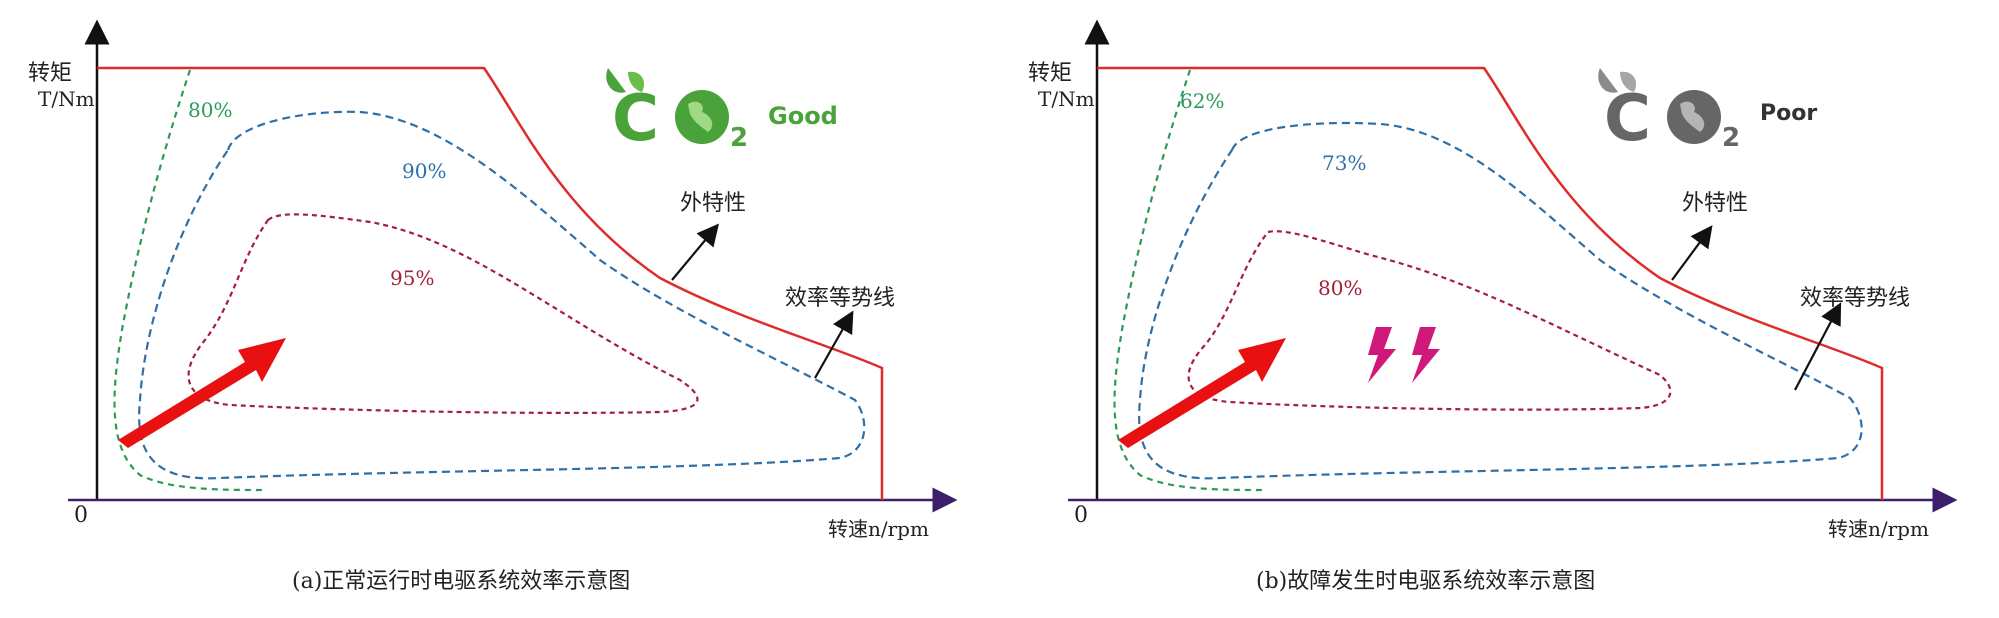 The width and height of the screenshot is (1999, 618). Describe the element at coordinates (210, 110) in the screenshot. I see `contour-outer-label: 80%` at that location.